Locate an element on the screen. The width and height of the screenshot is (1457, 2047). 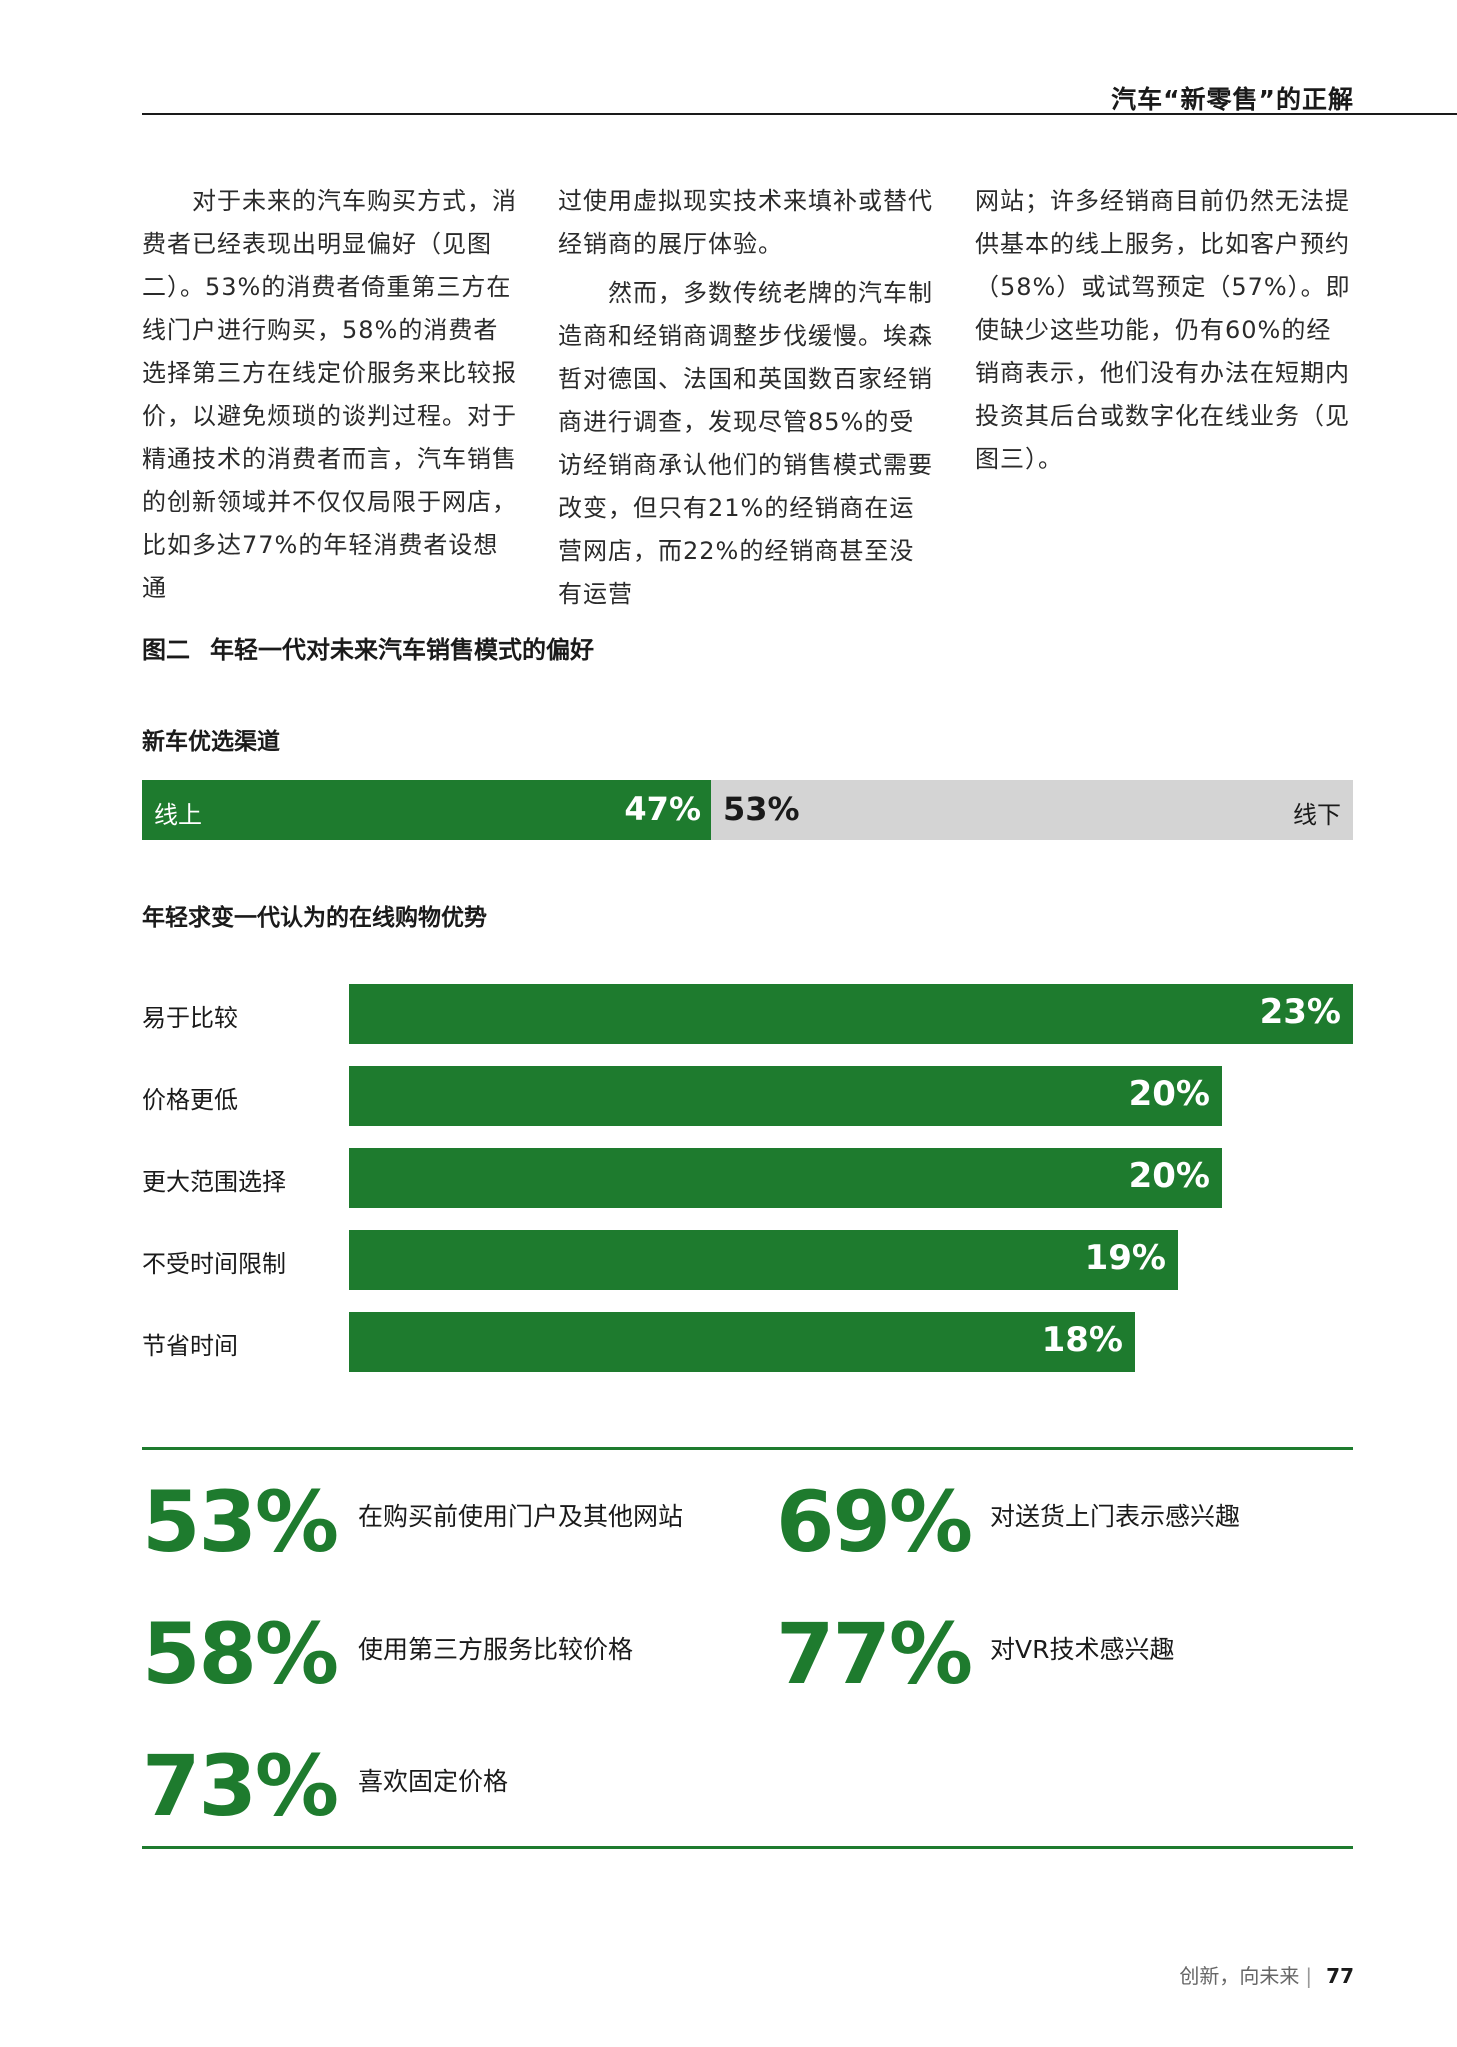
online-value: 47% is located at coordinates (662, 809).